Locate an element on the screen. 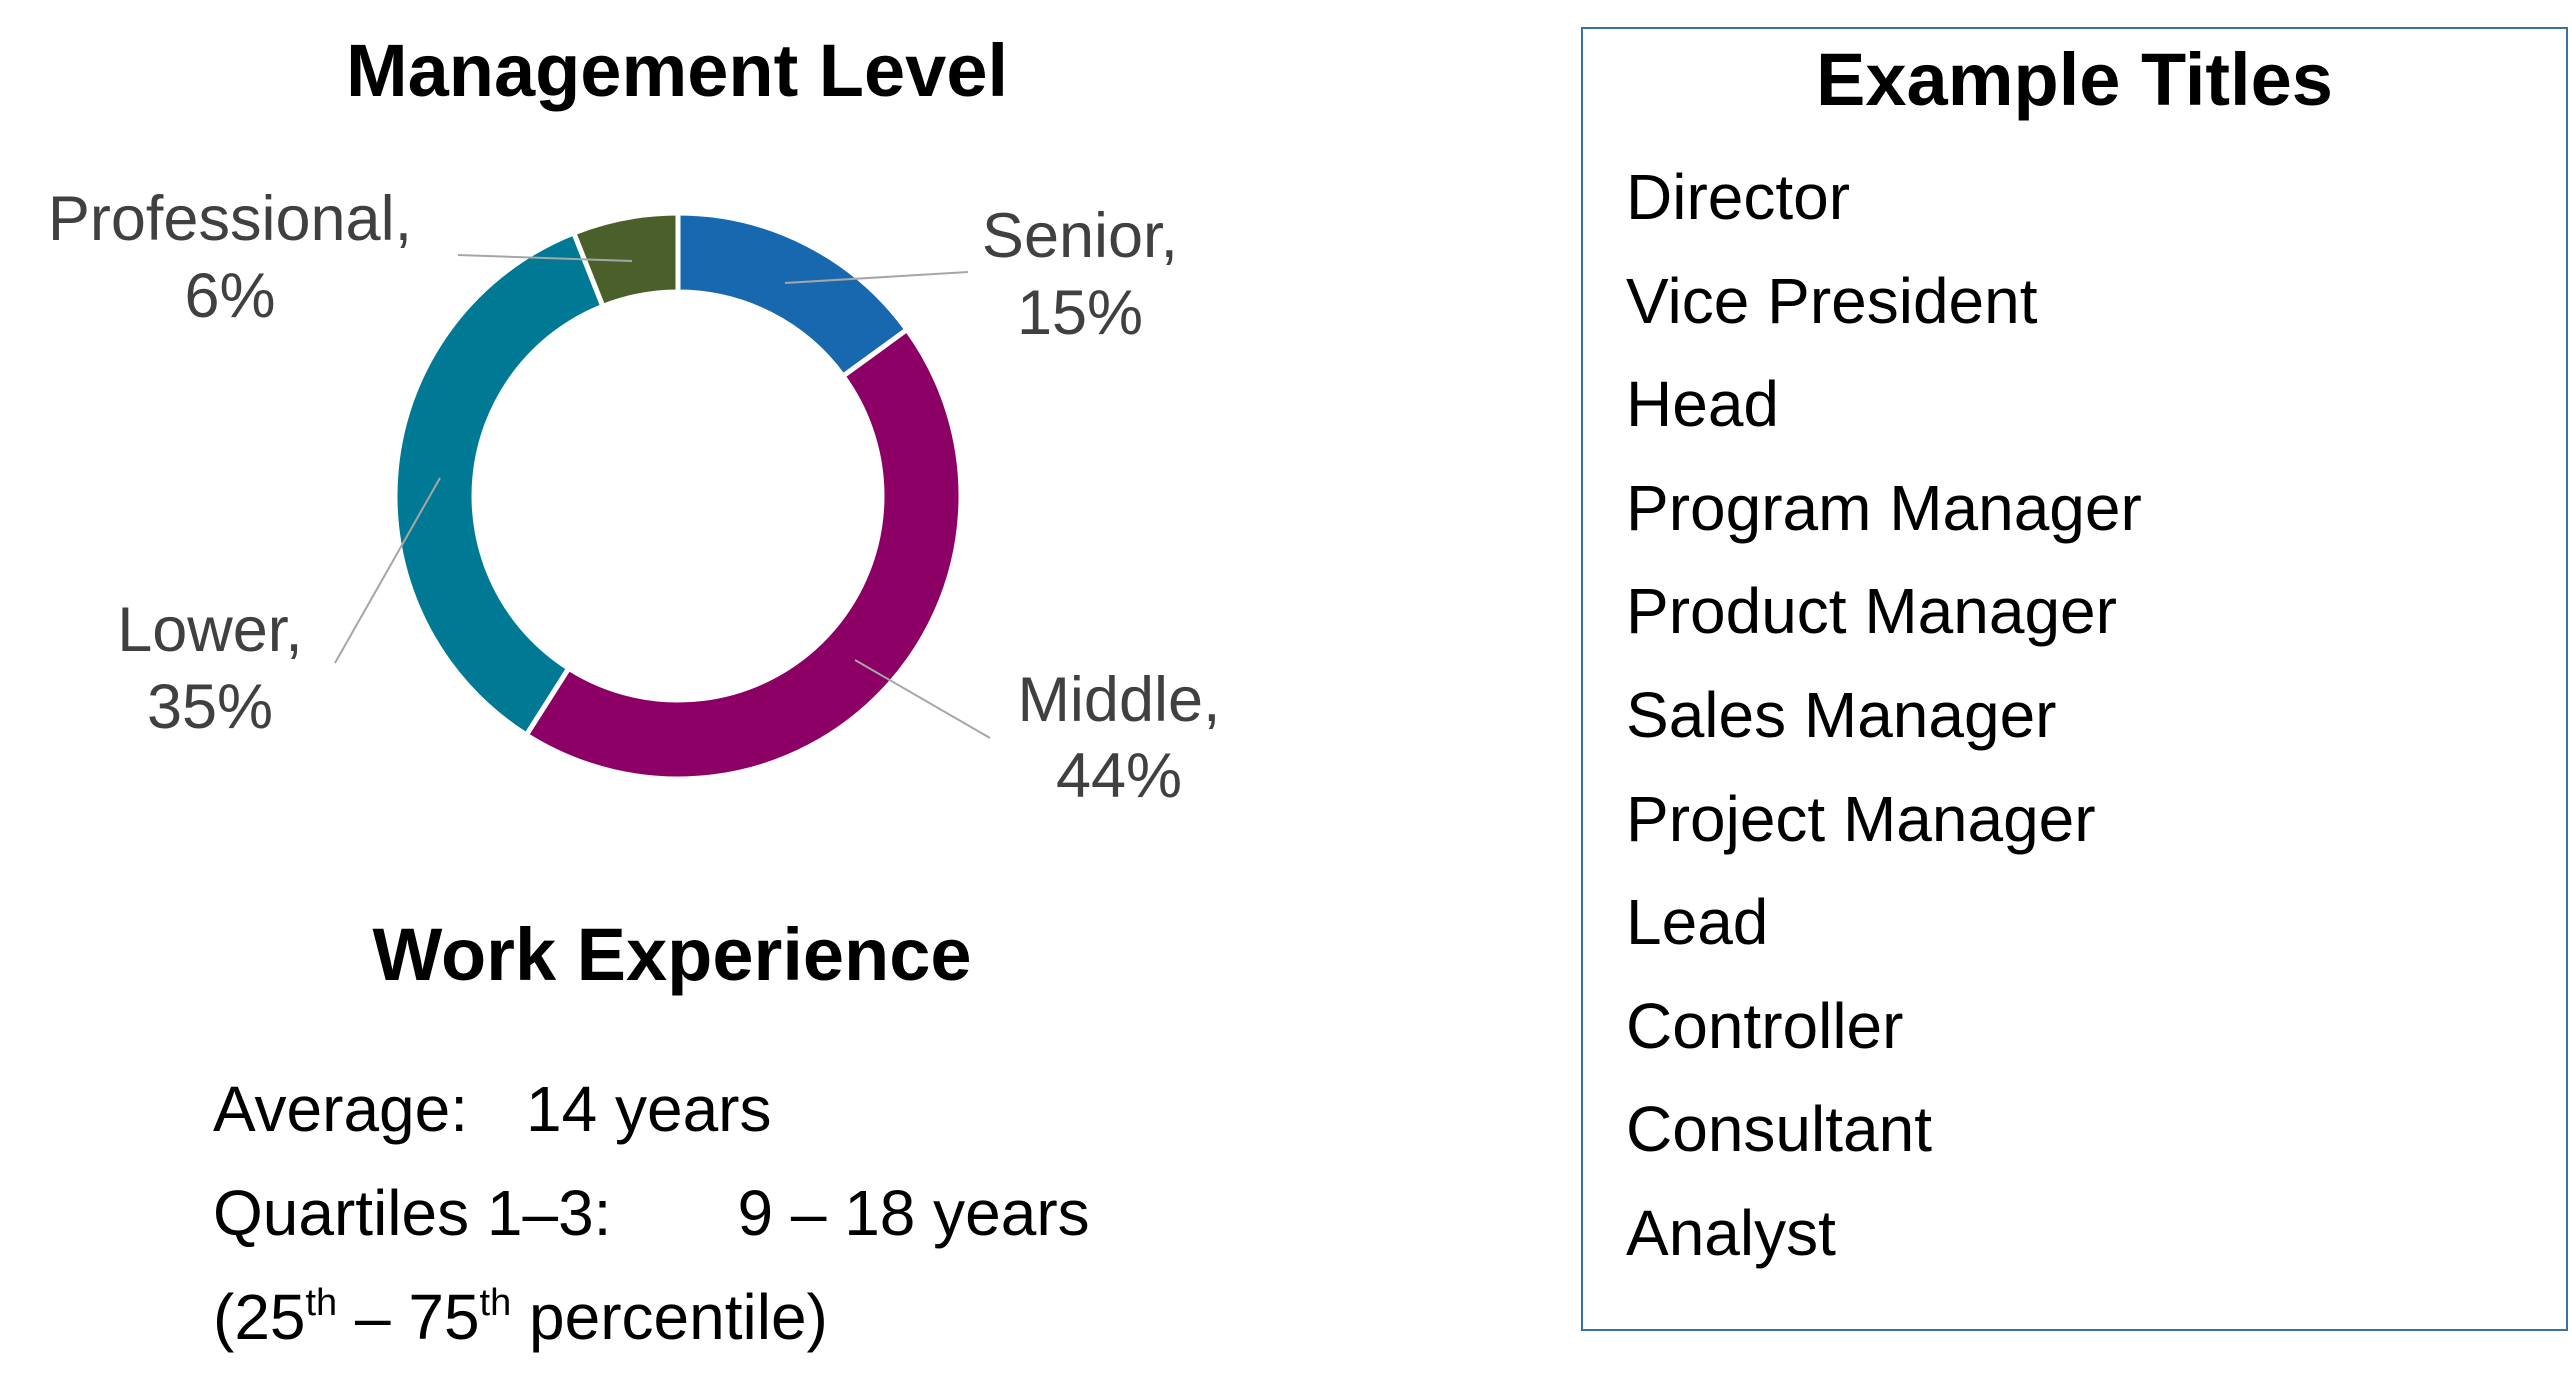 This screenshot has height=1400, width=2572. donut-slice-professional is located at coordinates (625, 260).